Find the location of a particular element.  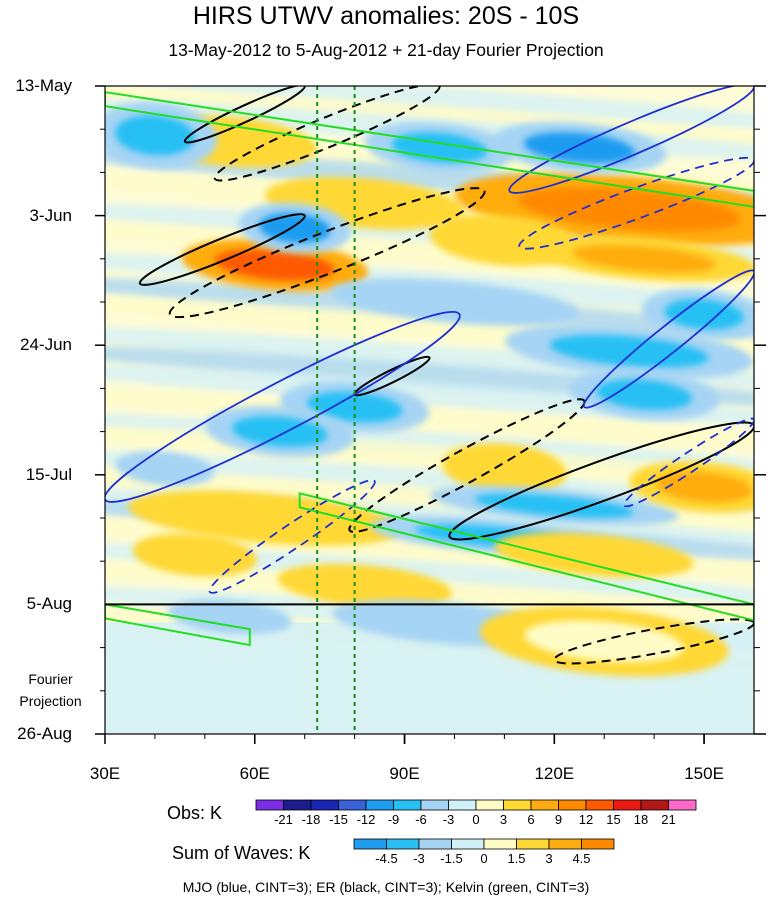

x-tick-label-90e: 90E is located at coordinates (404, 773).